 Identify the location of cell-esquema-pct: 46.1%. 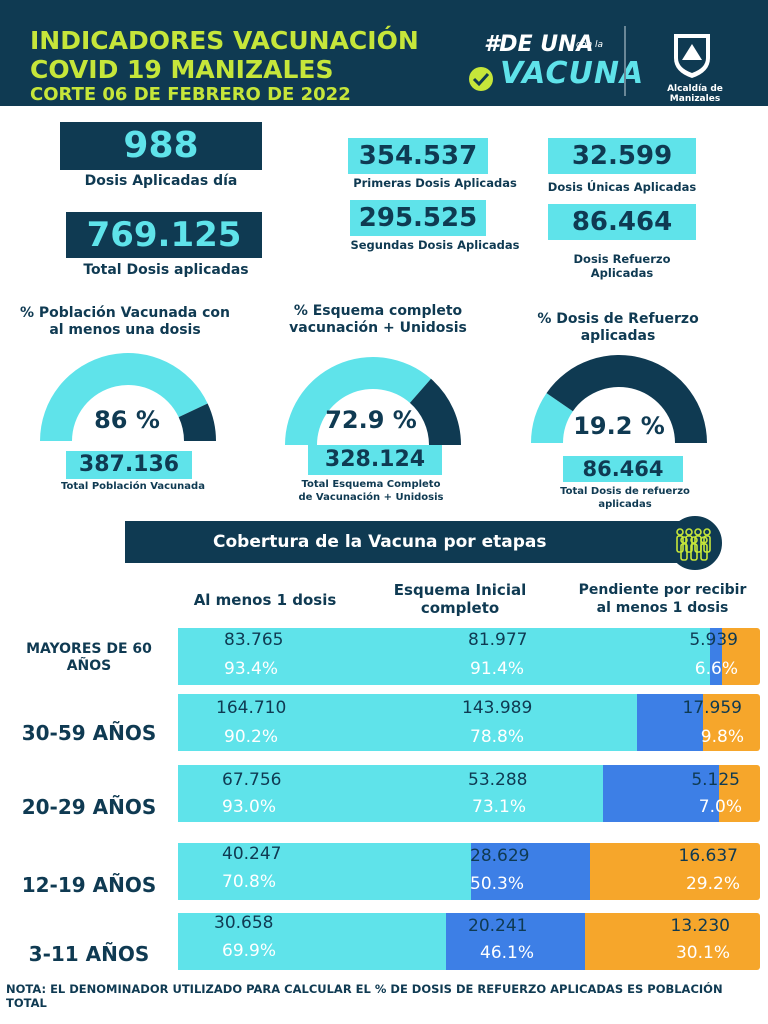
(507, 953).